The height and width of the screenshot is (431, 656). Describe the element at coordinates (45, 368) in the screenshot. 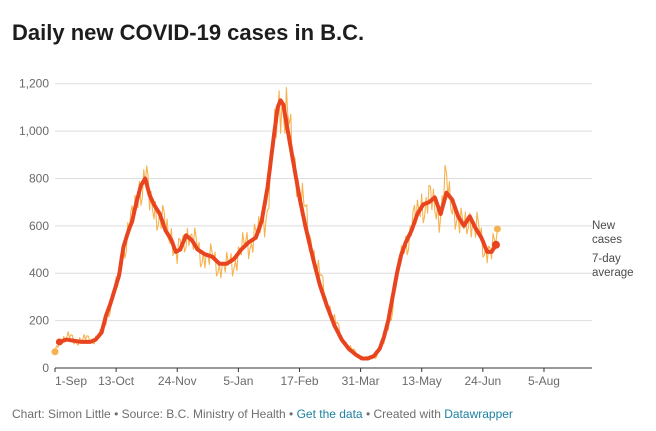

I see `y-tick-label: 0` at that location.